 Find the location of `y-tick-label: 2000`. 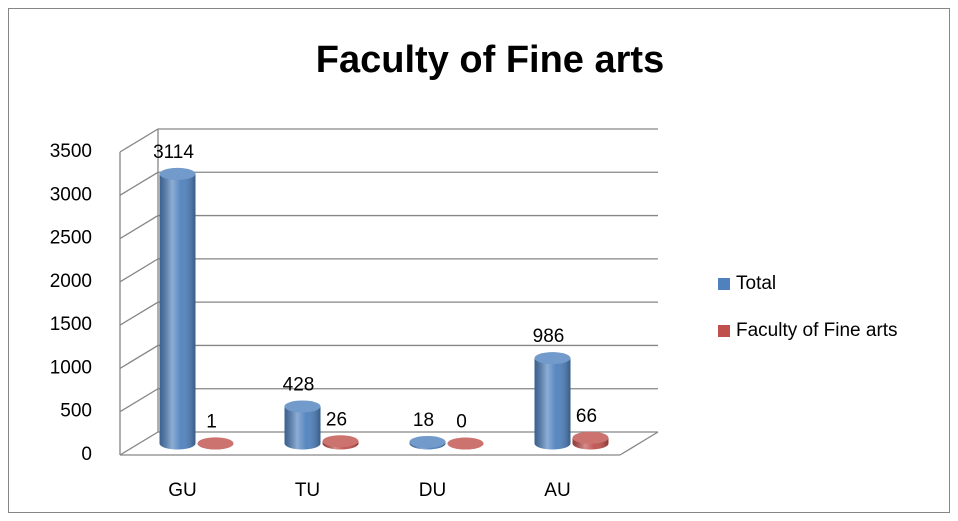

y-tick-label: 2000 is located at coordinates (71, 281).